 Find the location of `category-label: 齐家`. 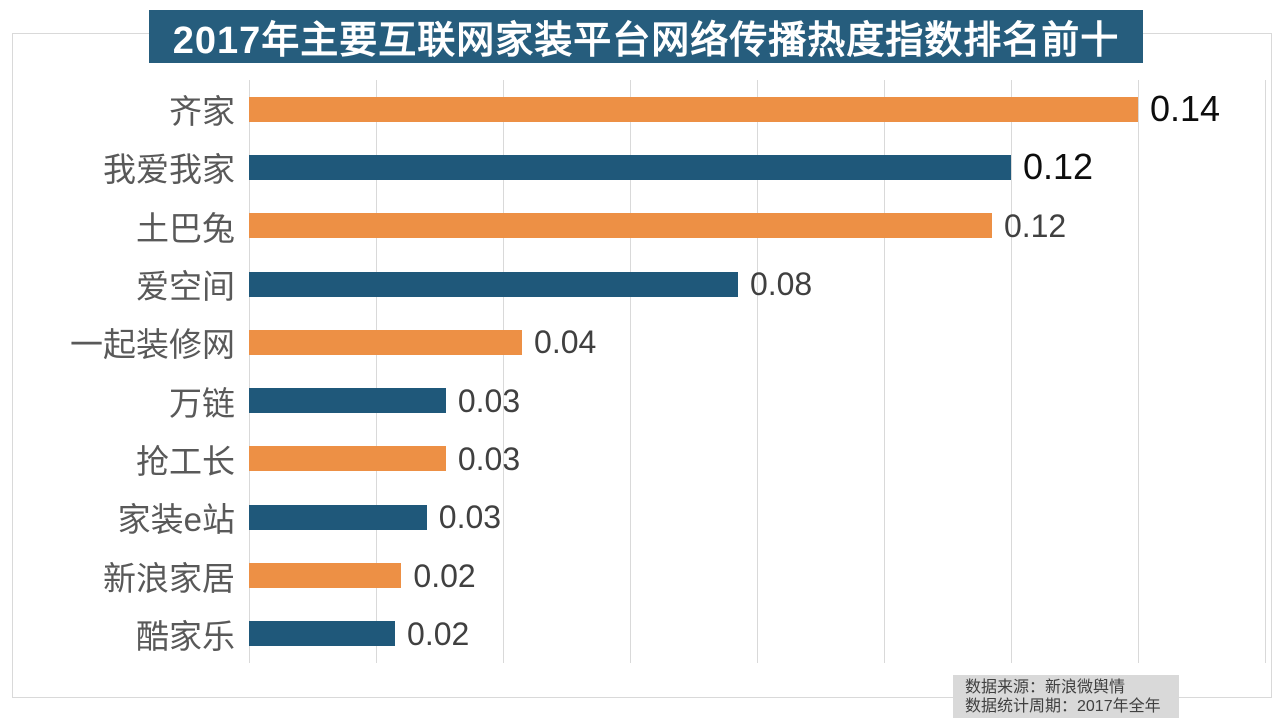

category-label: 齐家 is located at coordinates (202, 112).